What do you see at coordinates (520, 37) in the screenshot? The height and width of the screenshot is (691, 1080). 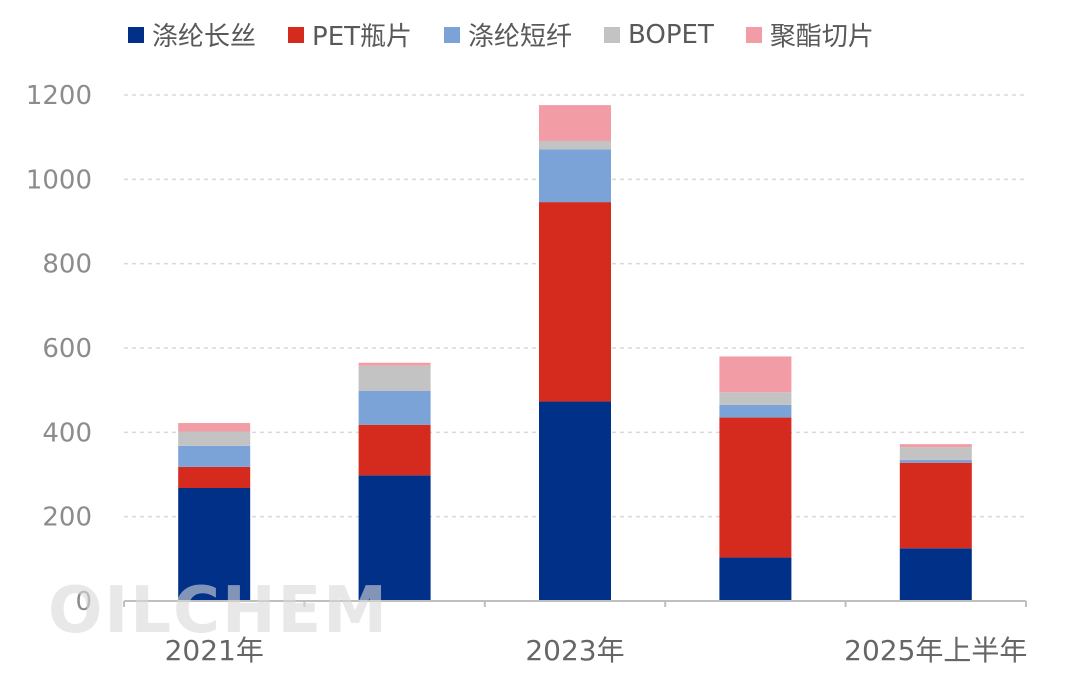 I see `legend-label-2: 涤纶短纤` at bounding box center [520, 37].